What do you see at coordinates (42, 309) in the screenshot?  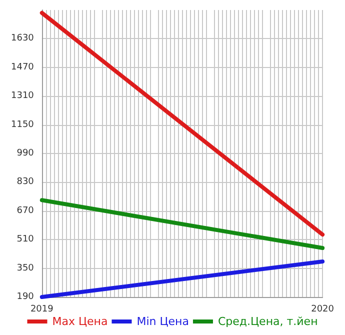 I see `x-tick-label: 2019` at bounding box center [42, 309].